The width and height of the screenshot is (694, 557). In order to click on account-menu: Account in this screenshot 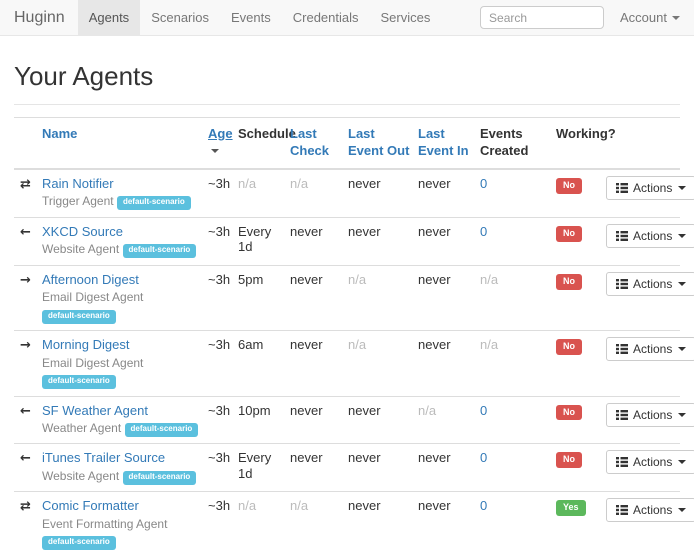, I will do `click(649, 17)`.